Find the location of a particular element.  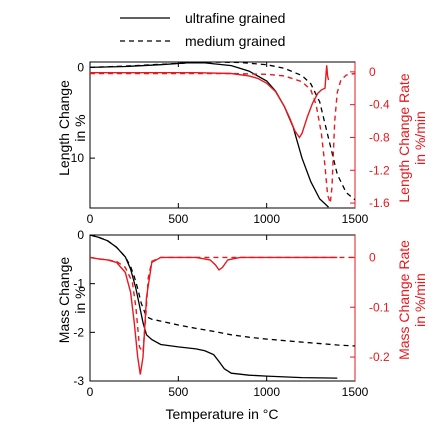

x-axis-label: Temperature in °C is located at coordinates (222, 414).